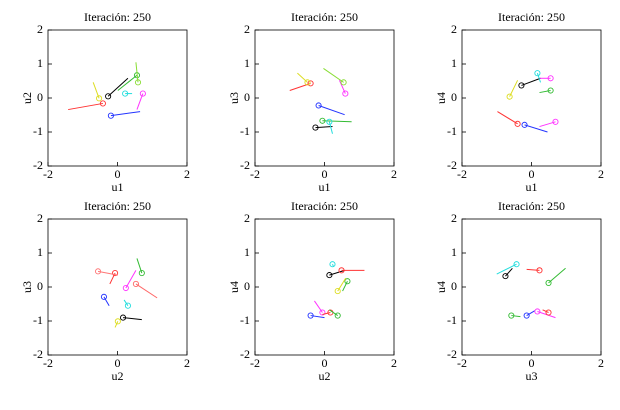 The width and height of the screenshot is (620, 410). Describe the element at coordinates (27, 287) in the screenshot. I see `y-axis-label: u3` at that location.